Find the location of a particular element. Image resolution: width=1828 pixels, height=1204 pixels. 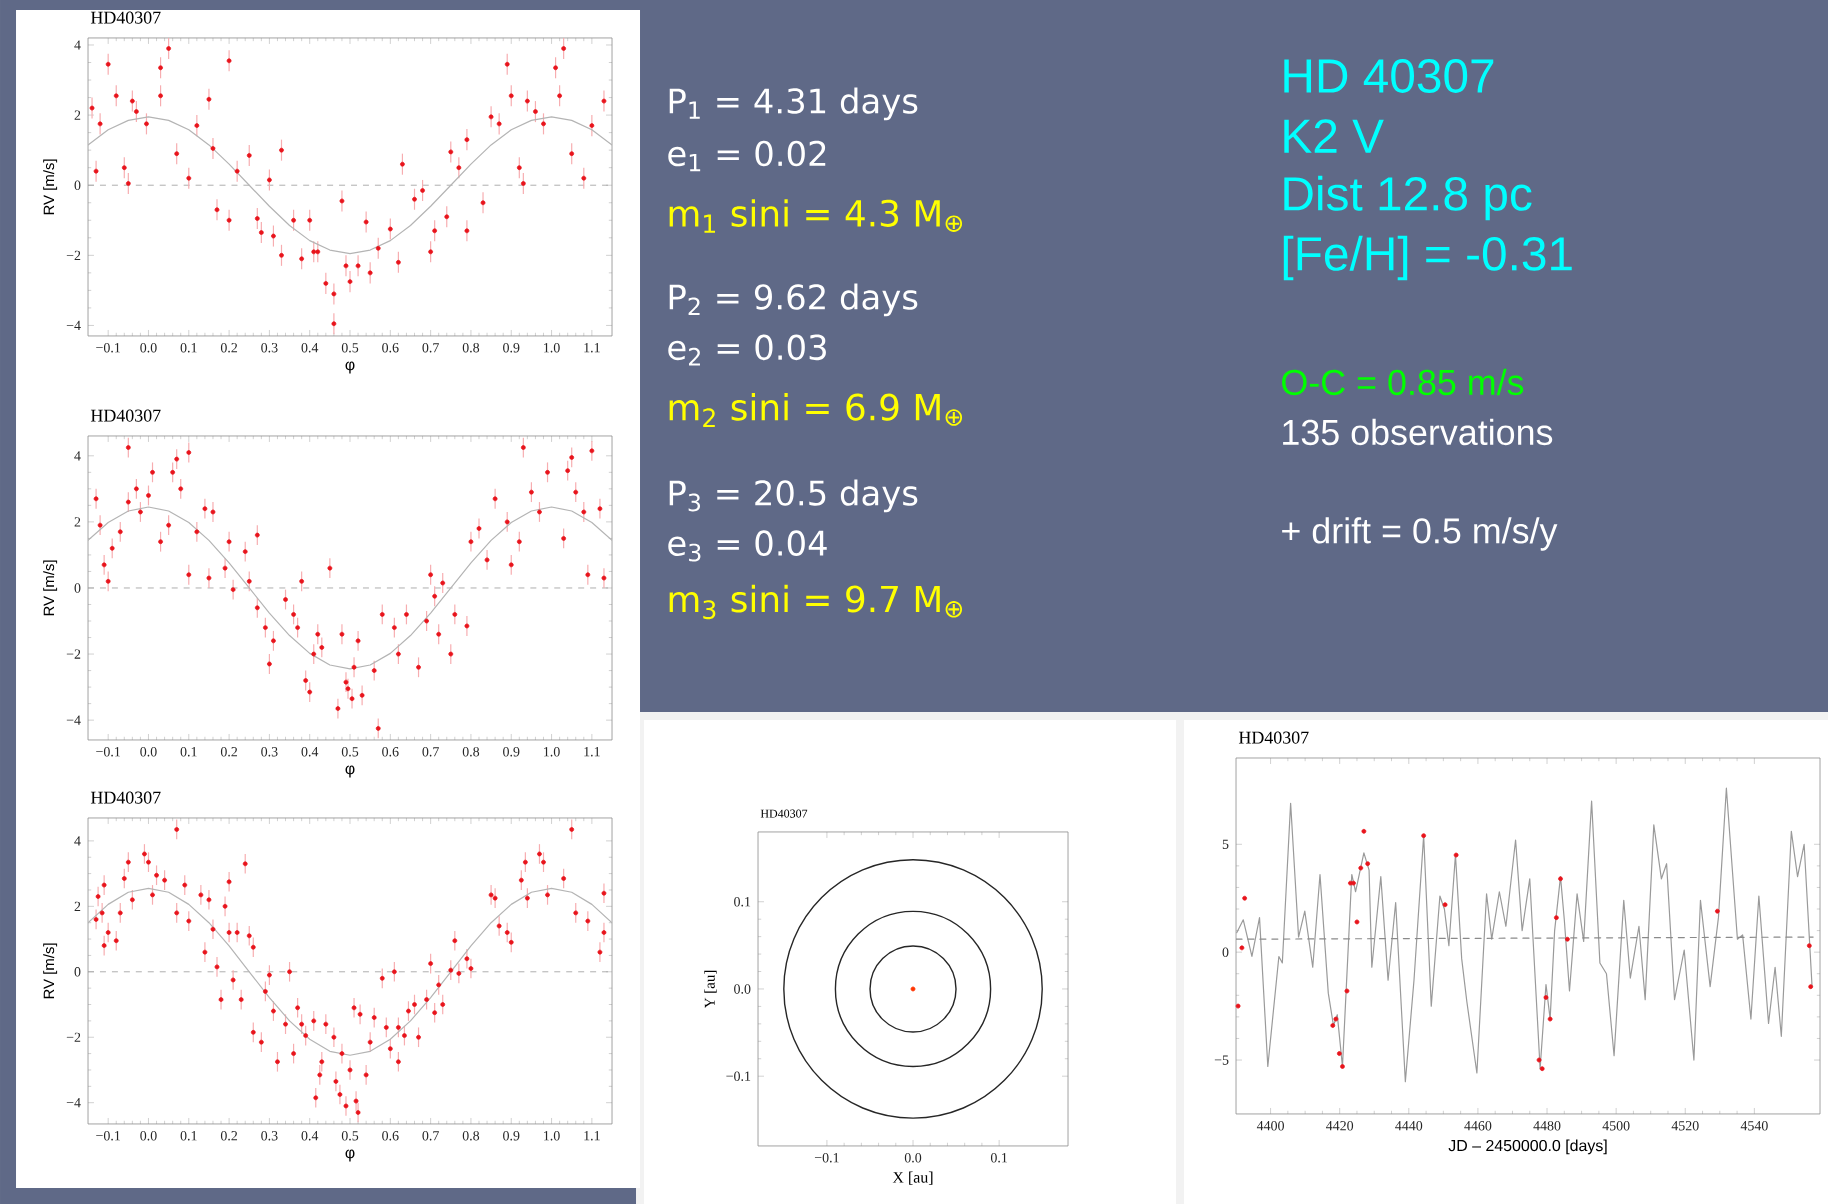

text: Dist 12.8 pc is located at coordinates (1408, 198).